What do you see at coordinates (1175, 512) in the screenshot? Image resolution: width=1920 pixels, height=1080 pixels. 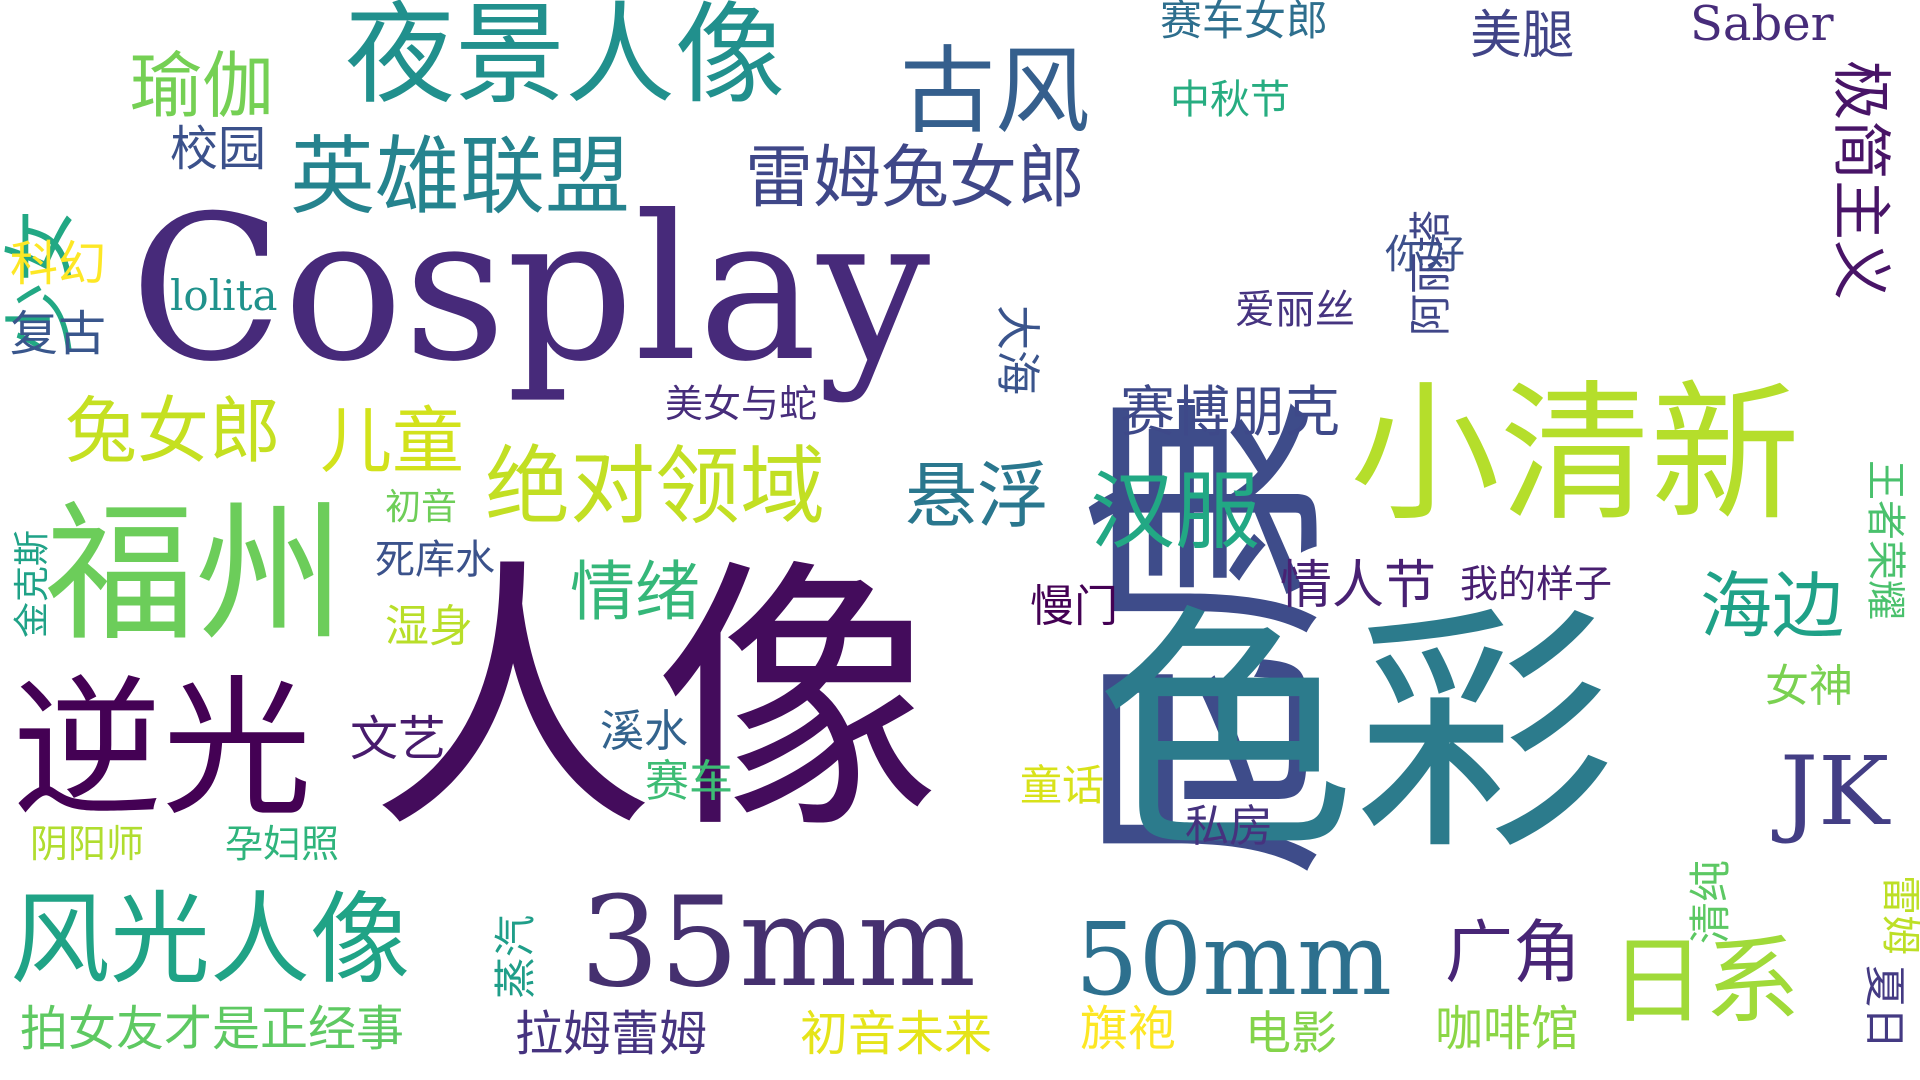 I see `word-cloud-term: 汉服` at bounding box center [1175, 512].